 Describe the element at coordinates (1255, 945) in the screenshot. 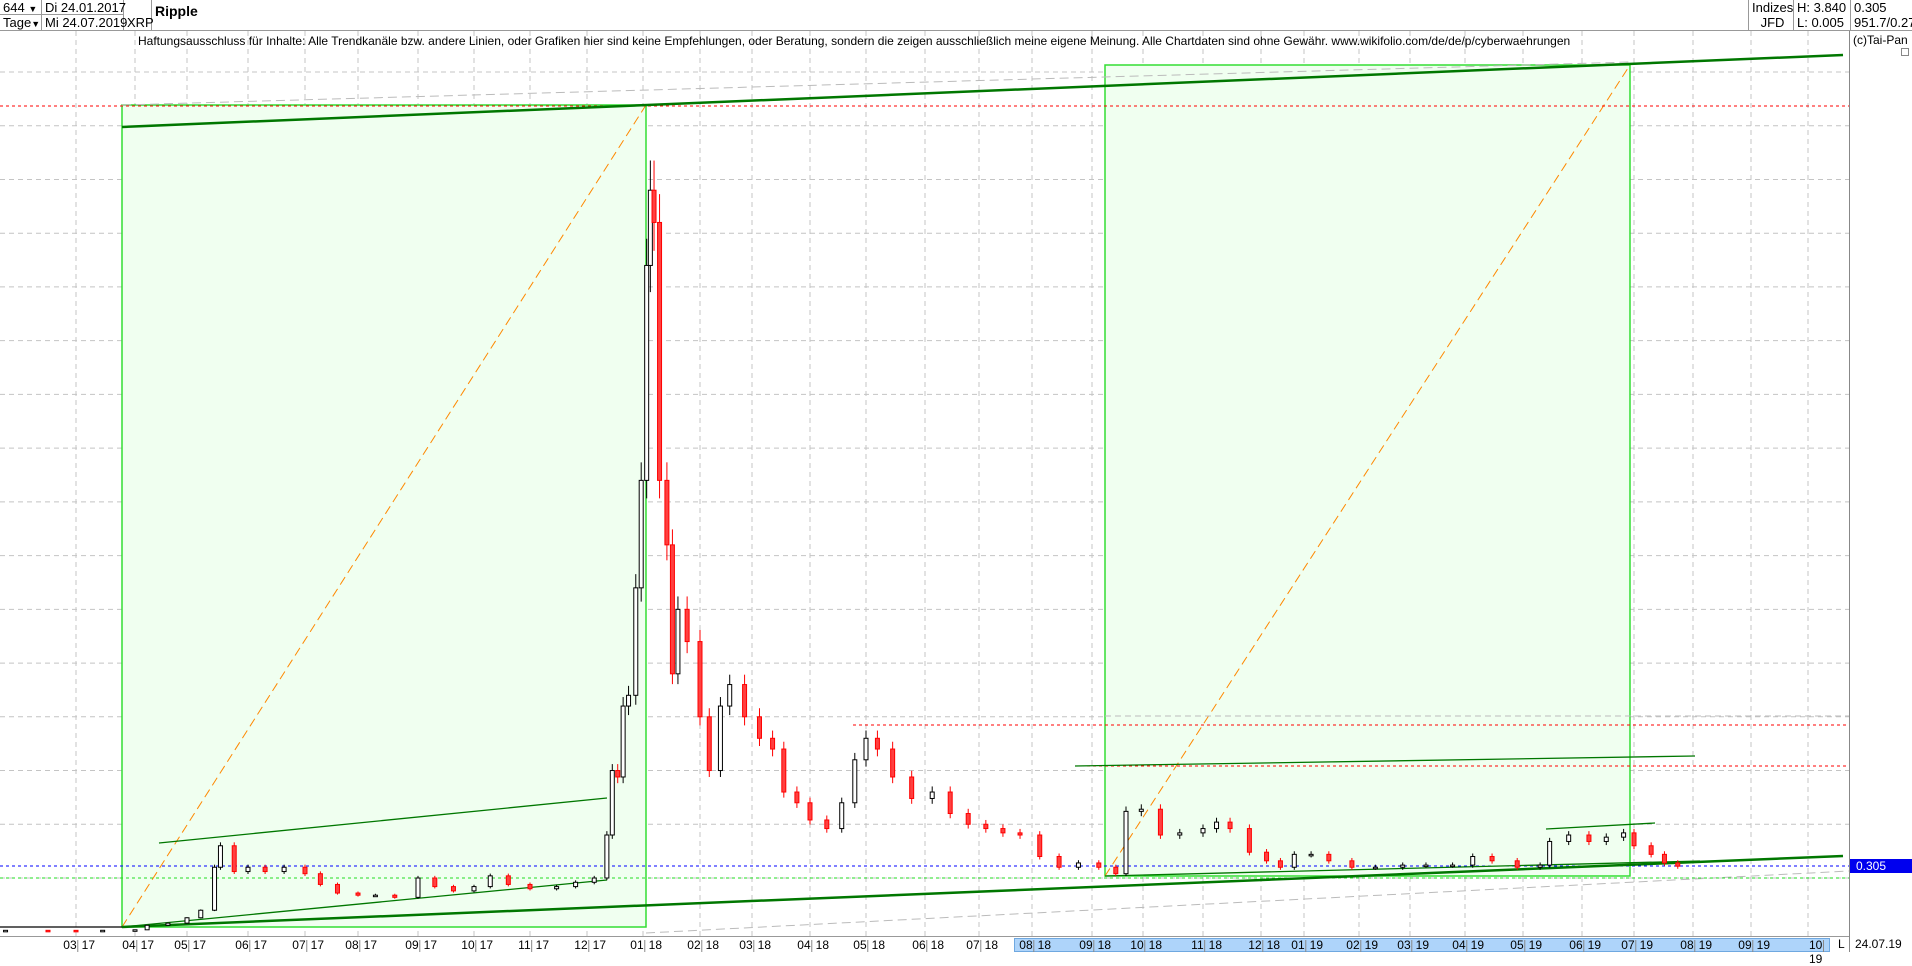

I see `tick-month: 12` at that location.